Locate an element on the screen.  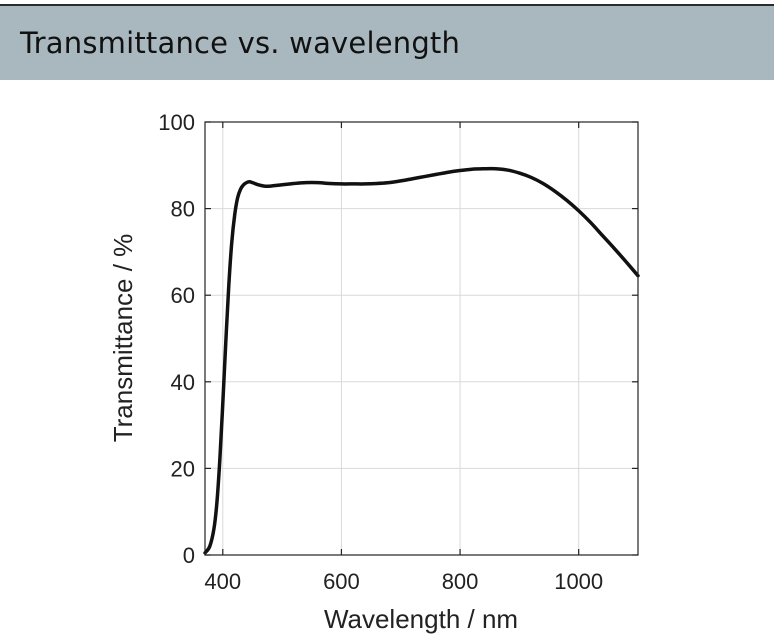
y-tick-label: 60 is located at coordinates (183, 295).